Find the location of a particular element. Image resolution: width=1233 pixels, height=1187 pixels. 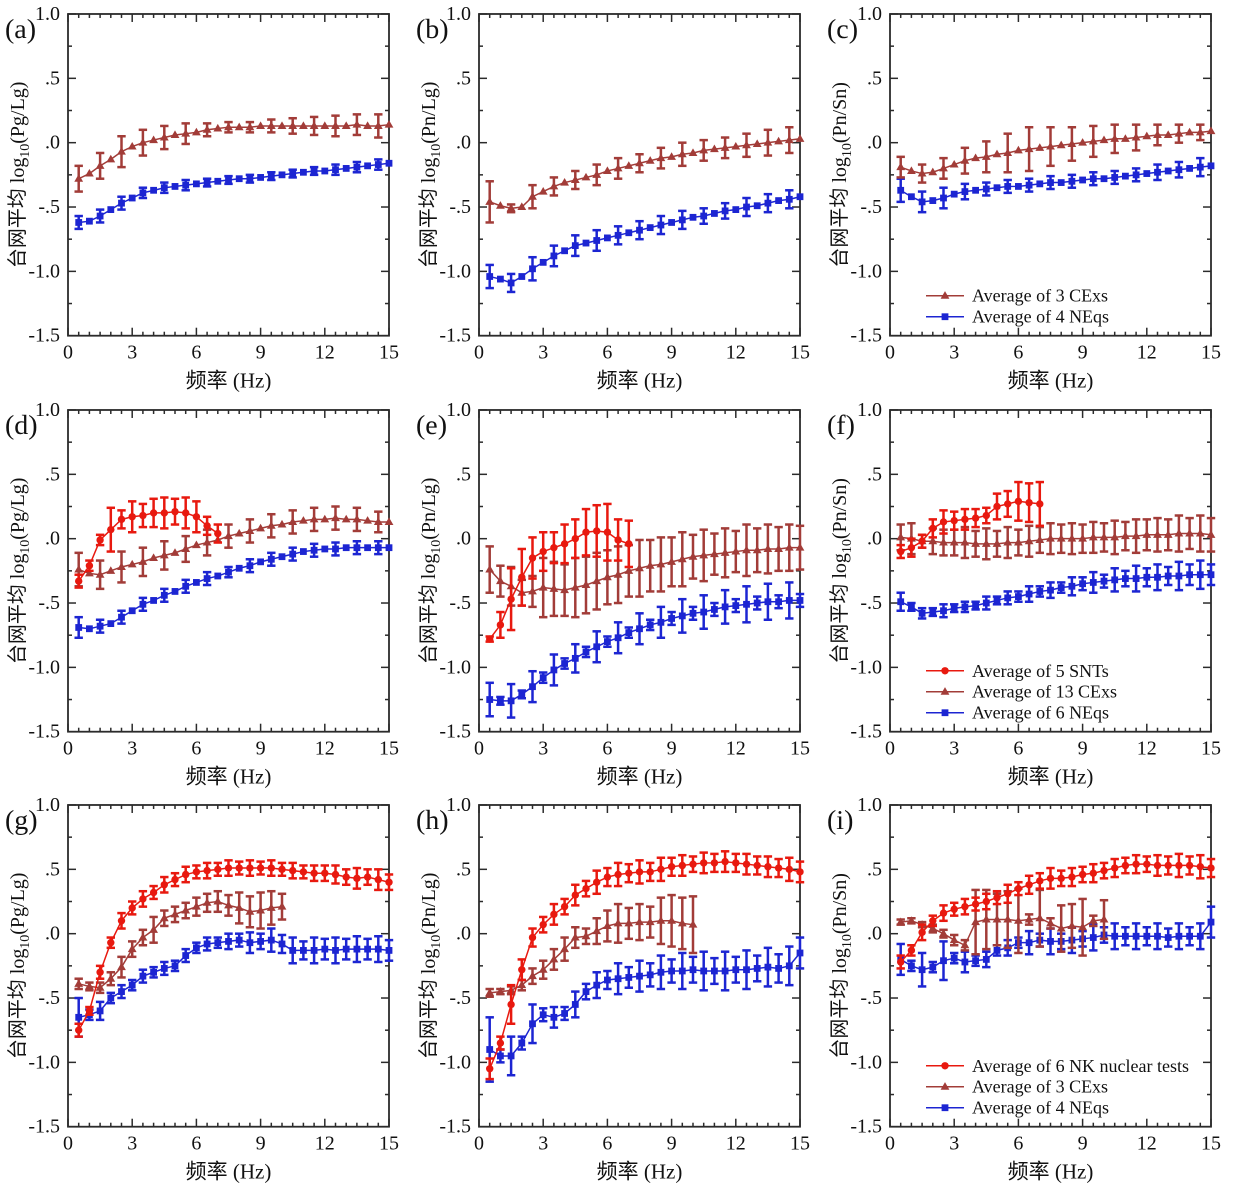

svg-text: -1.5 is located at coordinates (455, 1127).